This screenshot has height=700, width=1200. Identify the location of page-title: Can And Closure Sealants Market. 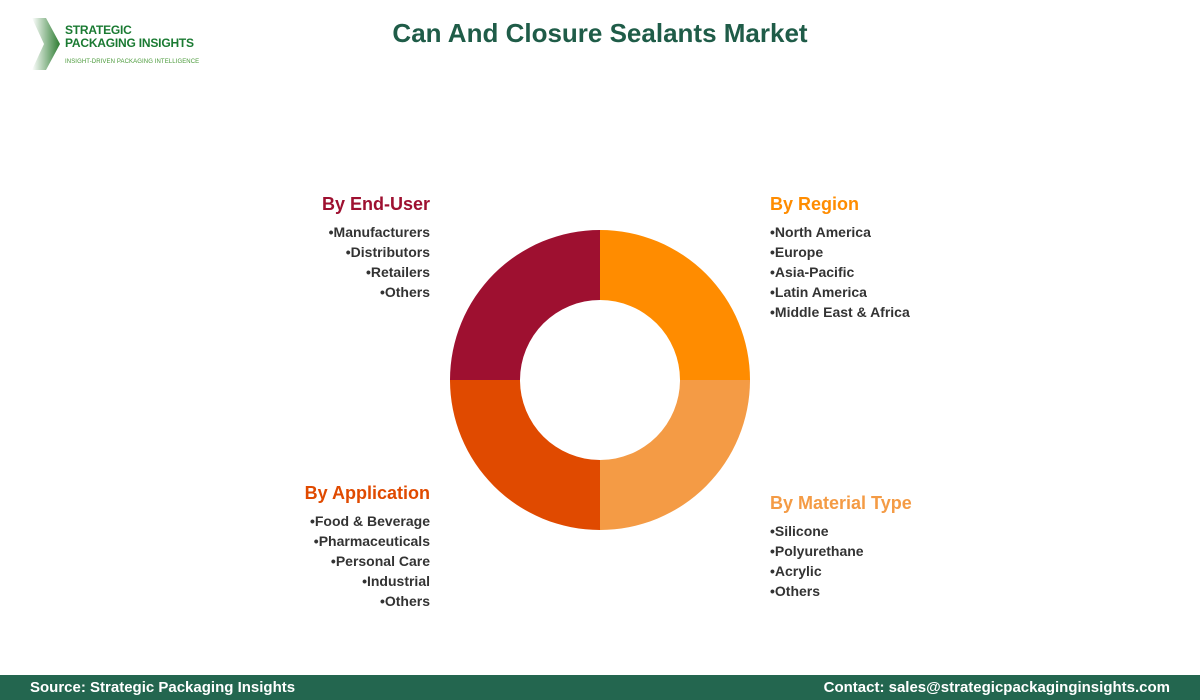
(600, 33).